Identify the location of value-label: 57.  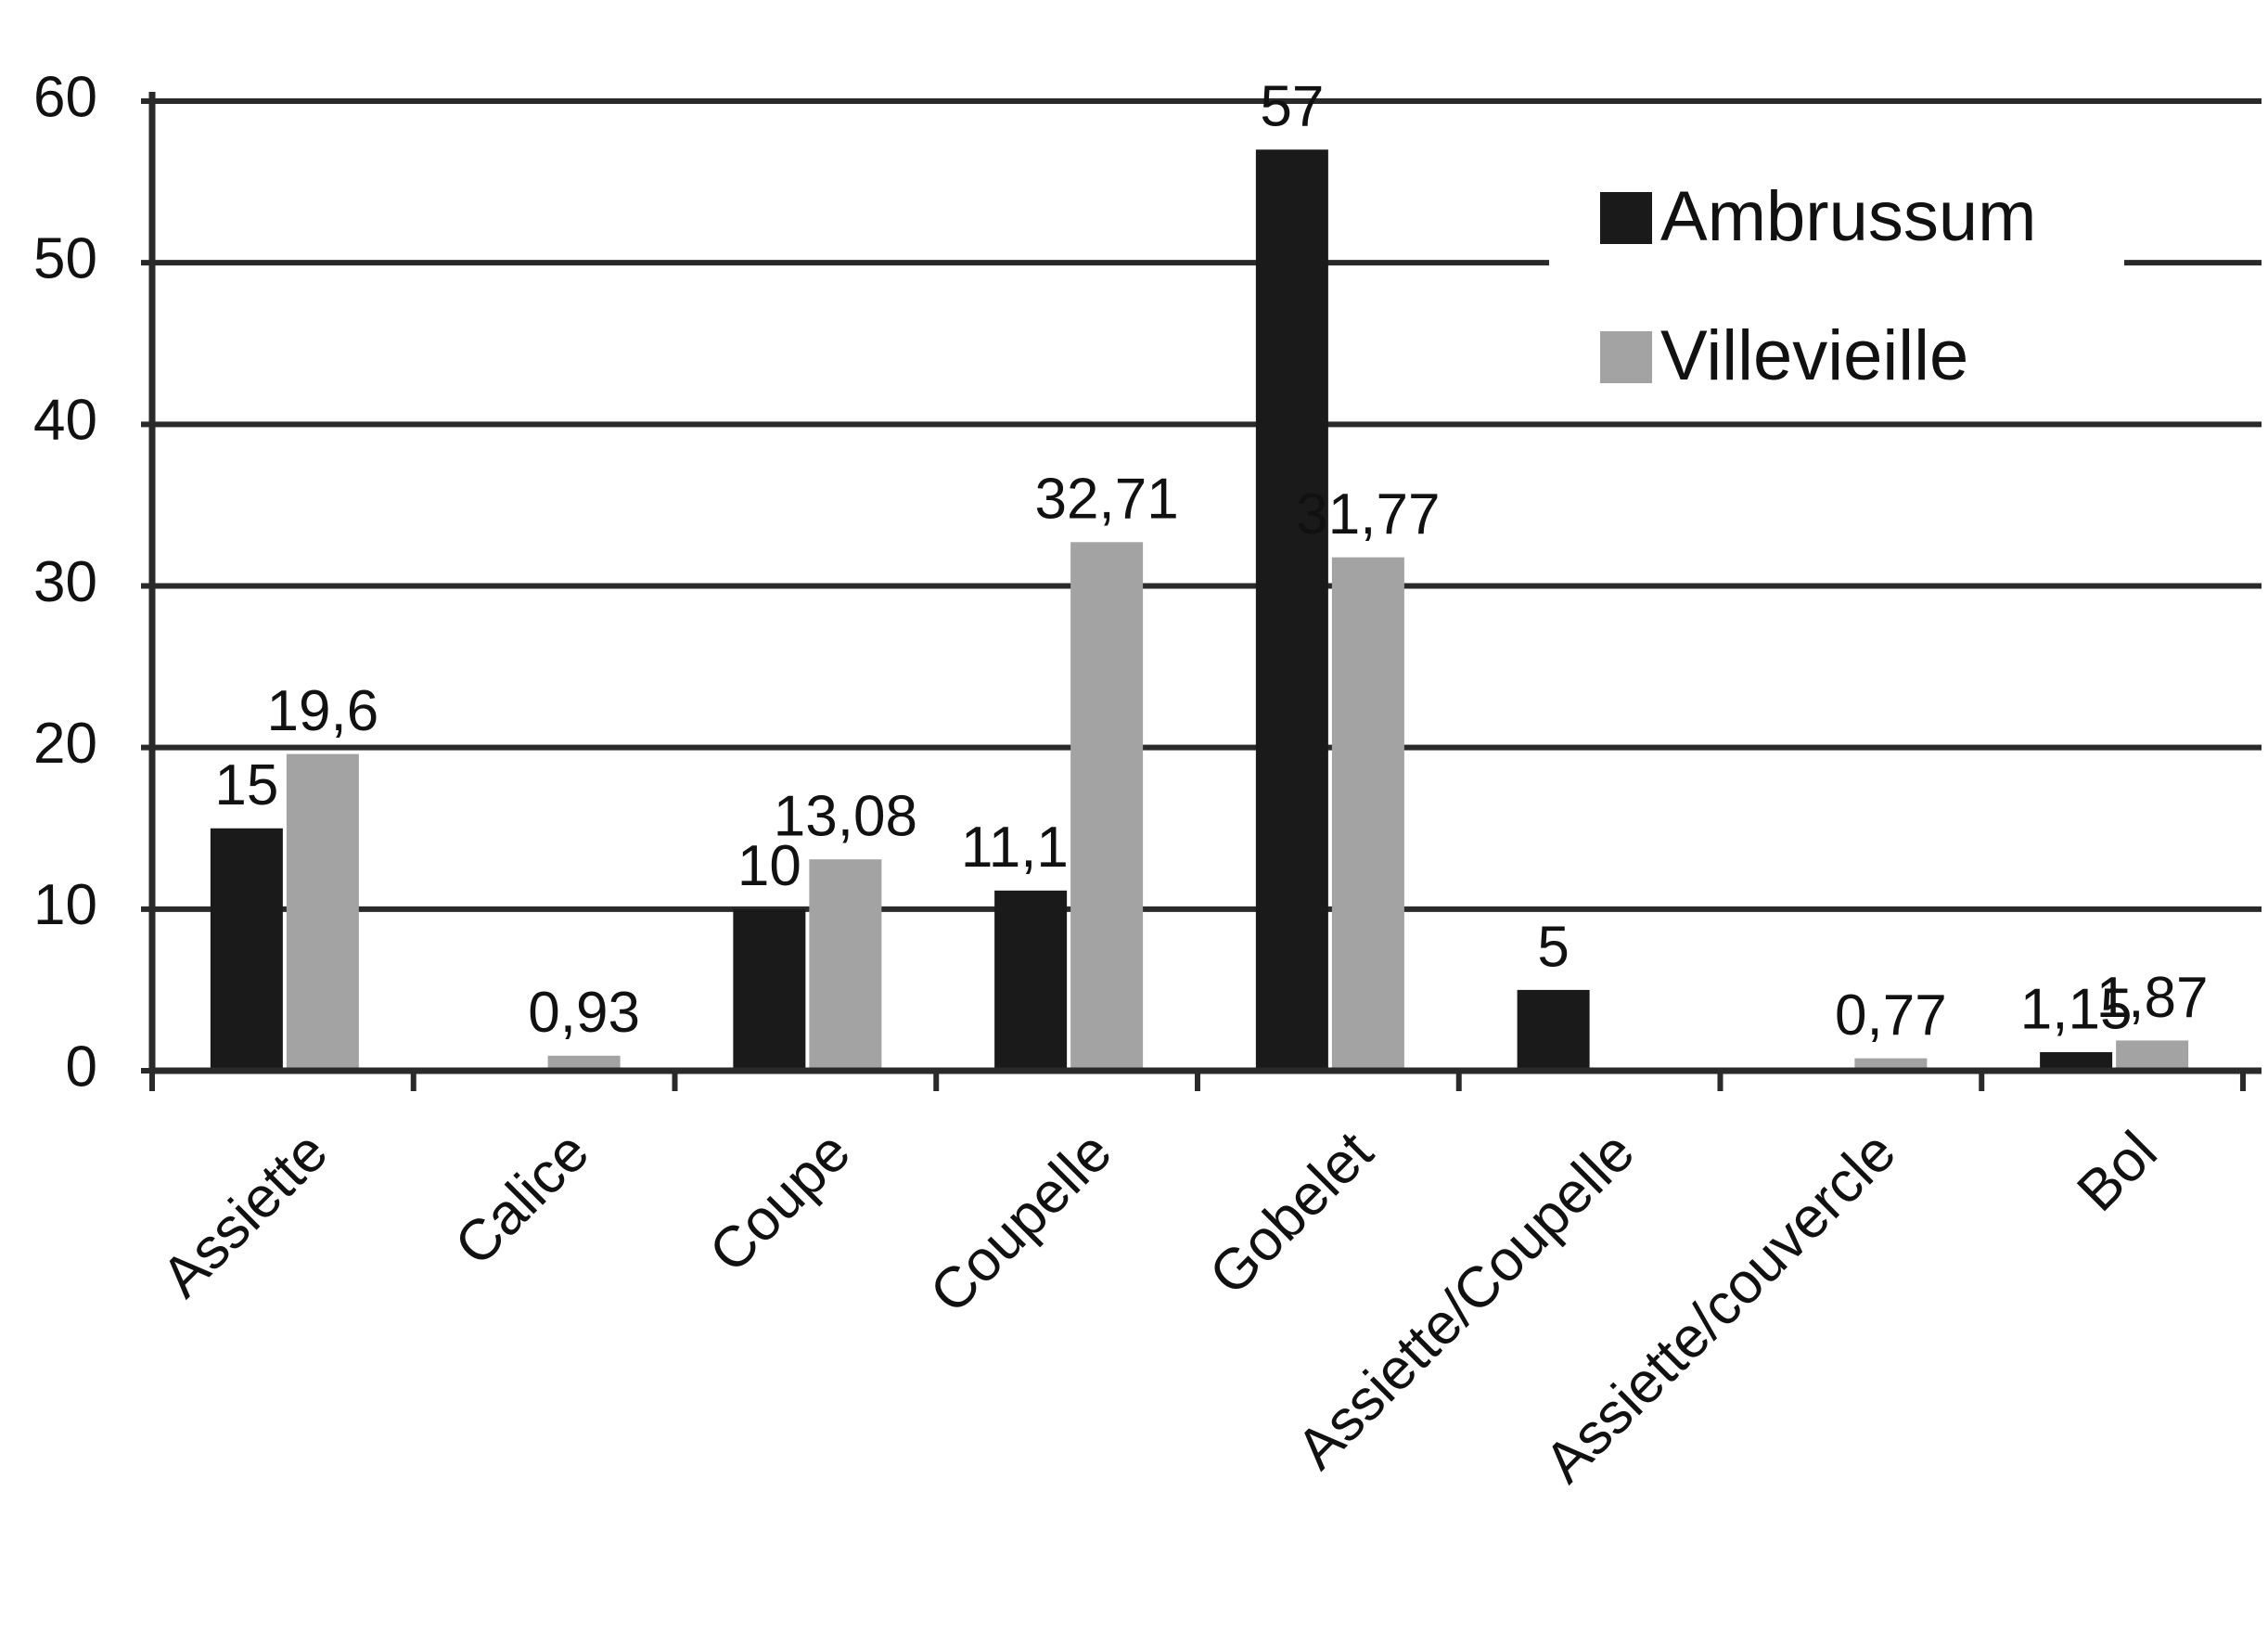
(1292, 107).